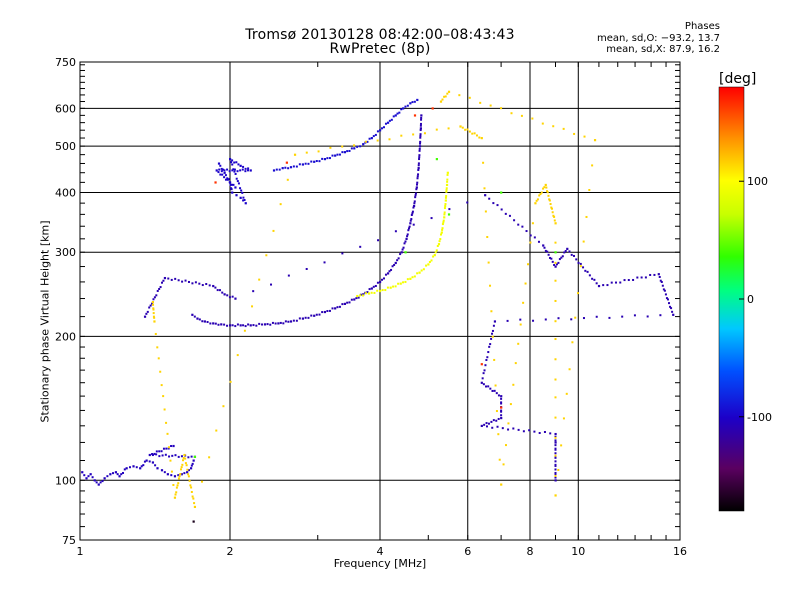 This screenshot has height=600, width=800. Describe the element at coordinates (663, 49) in the screenshot. I see `phases-x-stats: mean, sd,X: 87.9, 16.2` at that location.